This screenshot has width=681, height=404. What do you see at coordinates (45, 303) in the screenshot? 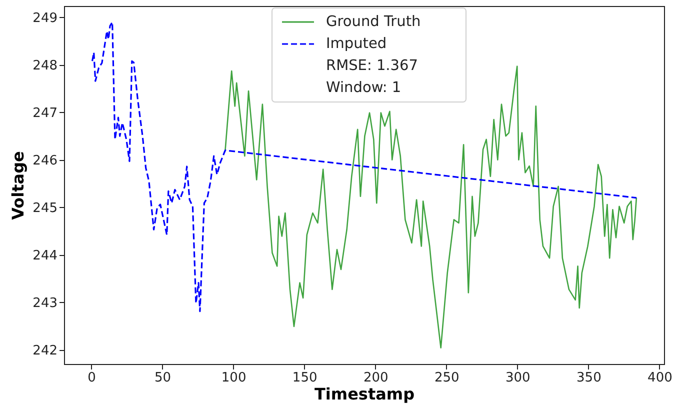
I see `y-tick-label: 243` at bounding box center [45, 303].